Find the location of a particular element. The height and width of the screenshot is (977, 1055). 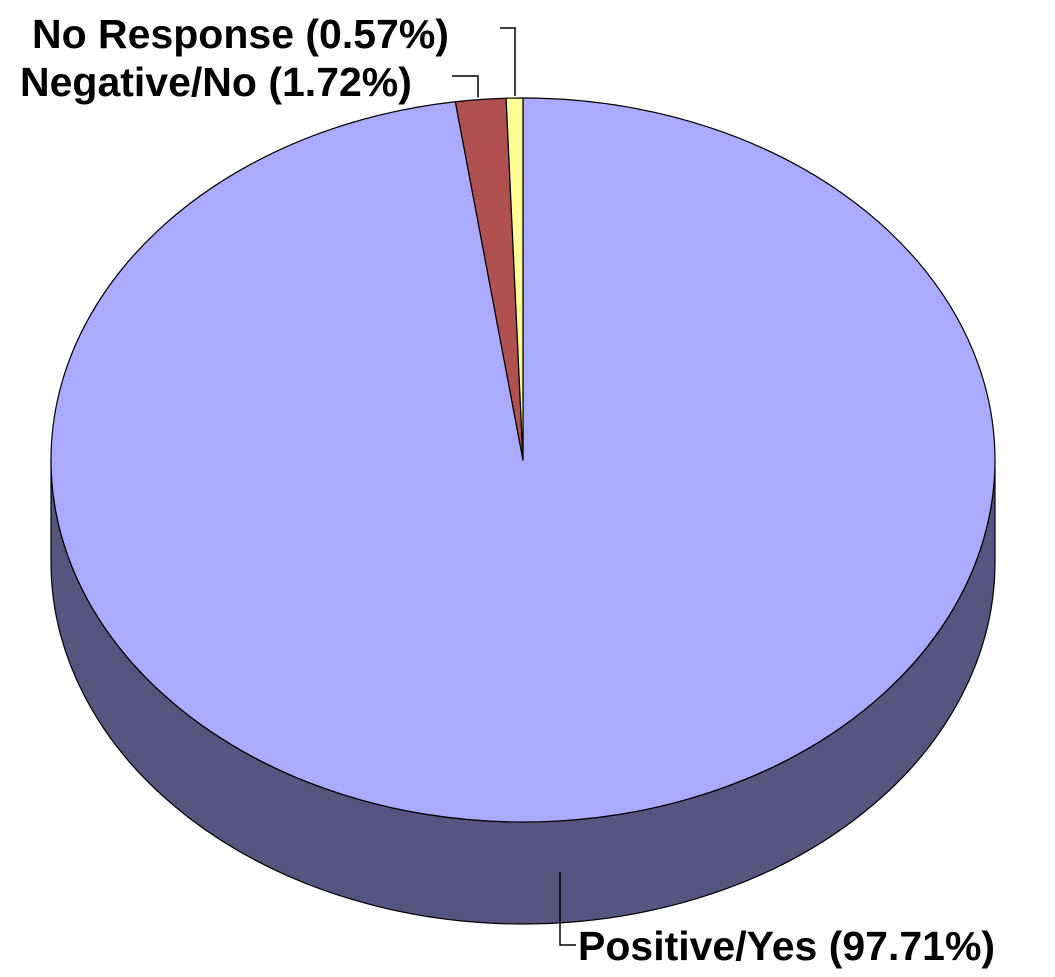

label-negative-no: Negative/No (1.72%) is located at coordinates (216, 82).